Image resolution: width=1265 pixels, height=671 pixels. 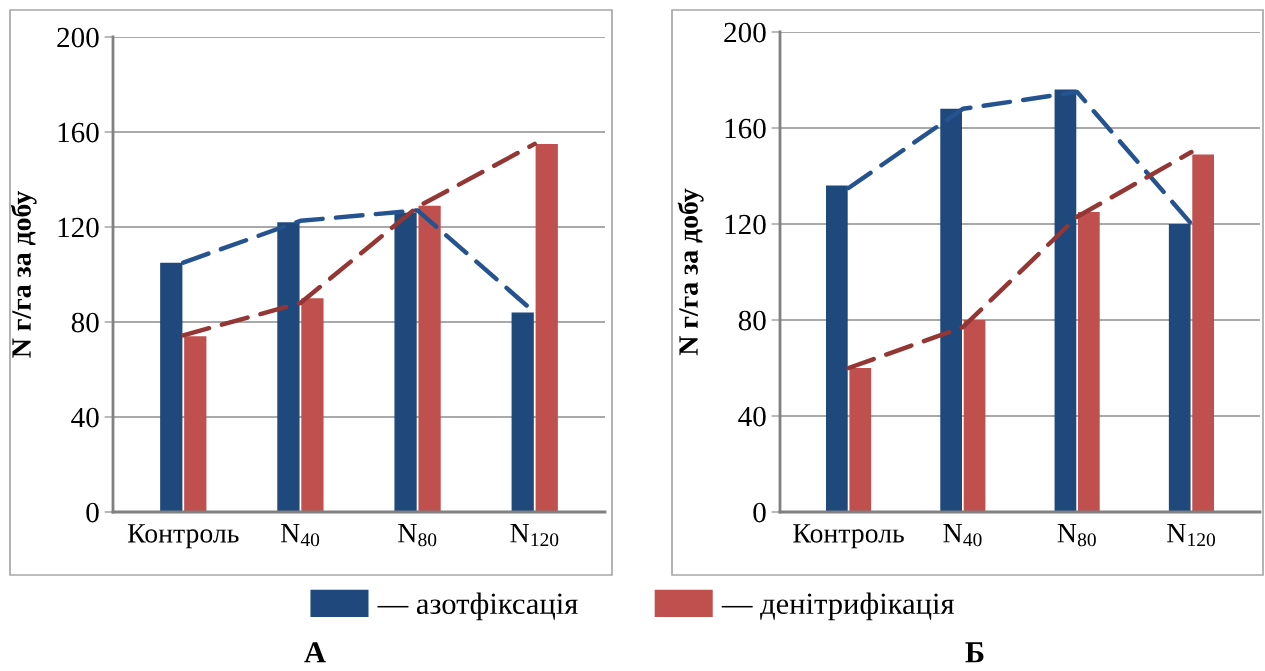 What do you see at coordinates (837, 606) in the screenshot?
I see `legend-label: — денітрифікація` at bounding box center [837, 606].